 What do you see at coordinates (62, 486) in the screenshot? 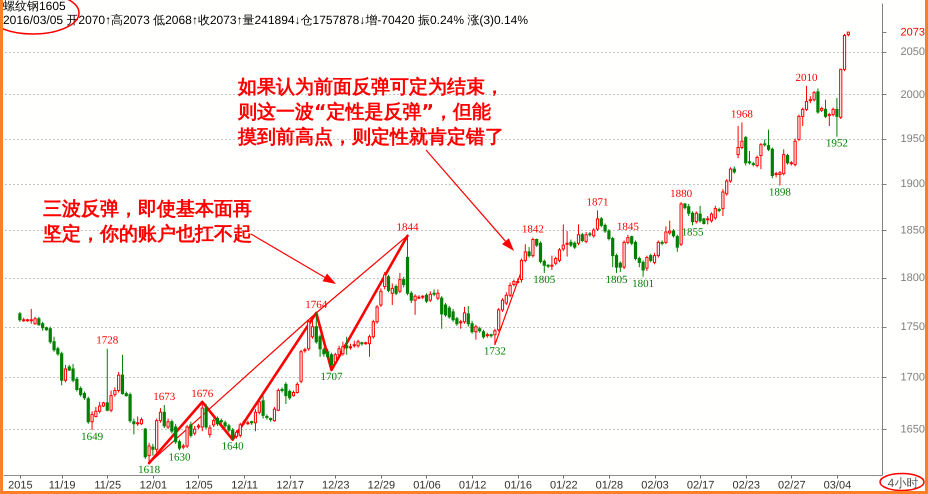
I see `x-tick-label: 11/19` at bounding box center [62, 486].